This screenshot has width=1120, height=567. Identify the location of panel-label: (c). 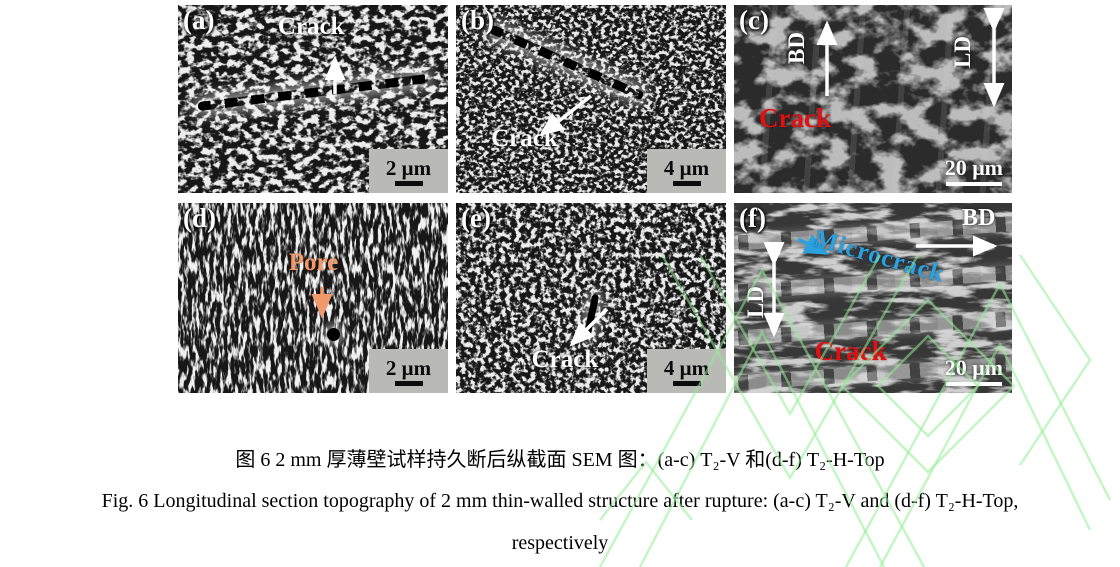
(754, 20).